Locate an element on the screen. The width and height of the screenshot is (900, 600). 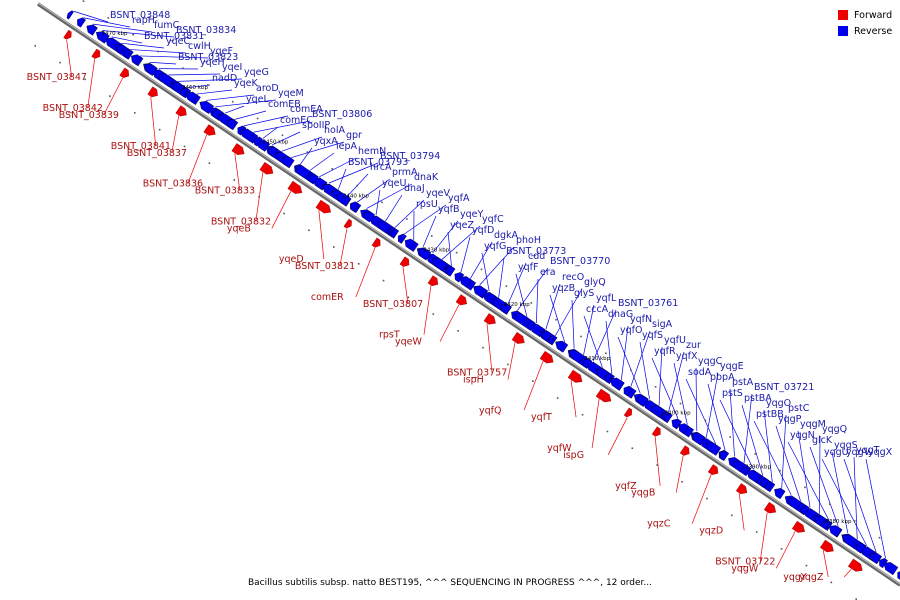
reverse-gene-label: dnaJ is located at coordinates (414, 188).